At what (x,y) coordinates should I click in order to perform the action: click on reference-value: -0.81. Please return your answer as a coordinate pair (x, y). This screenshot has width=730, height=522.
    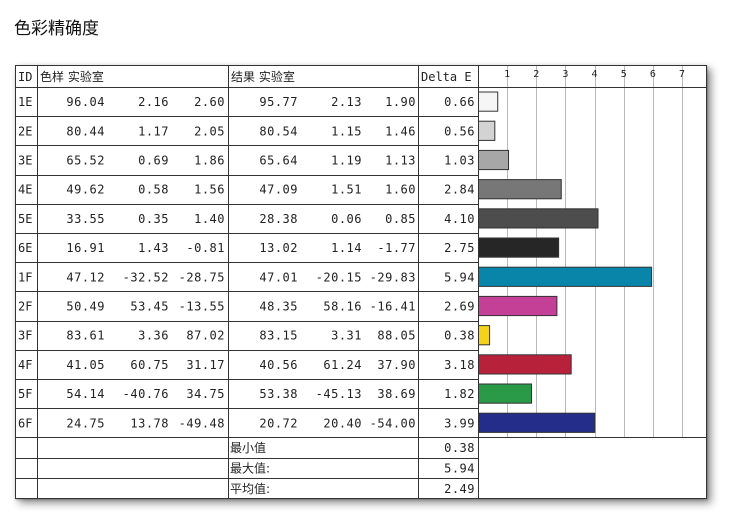
    Looking at the image, I should click on (205, 248).